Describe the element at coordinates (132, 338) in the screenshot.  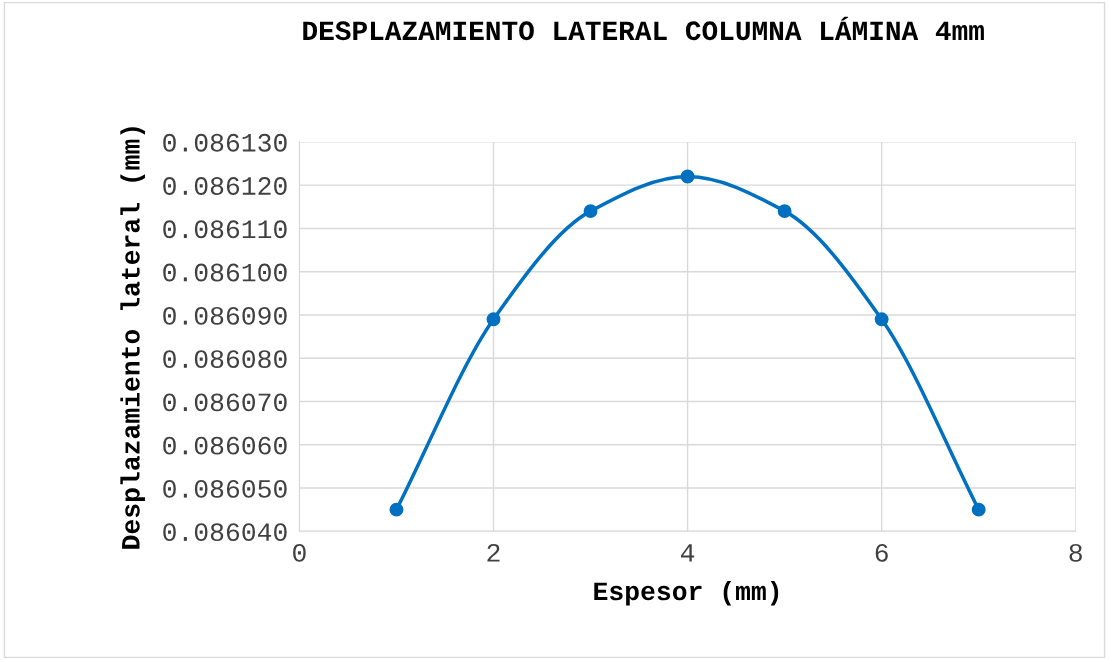
I see `y-axis-title: Desplazamiento lateral (mm)` at that location.